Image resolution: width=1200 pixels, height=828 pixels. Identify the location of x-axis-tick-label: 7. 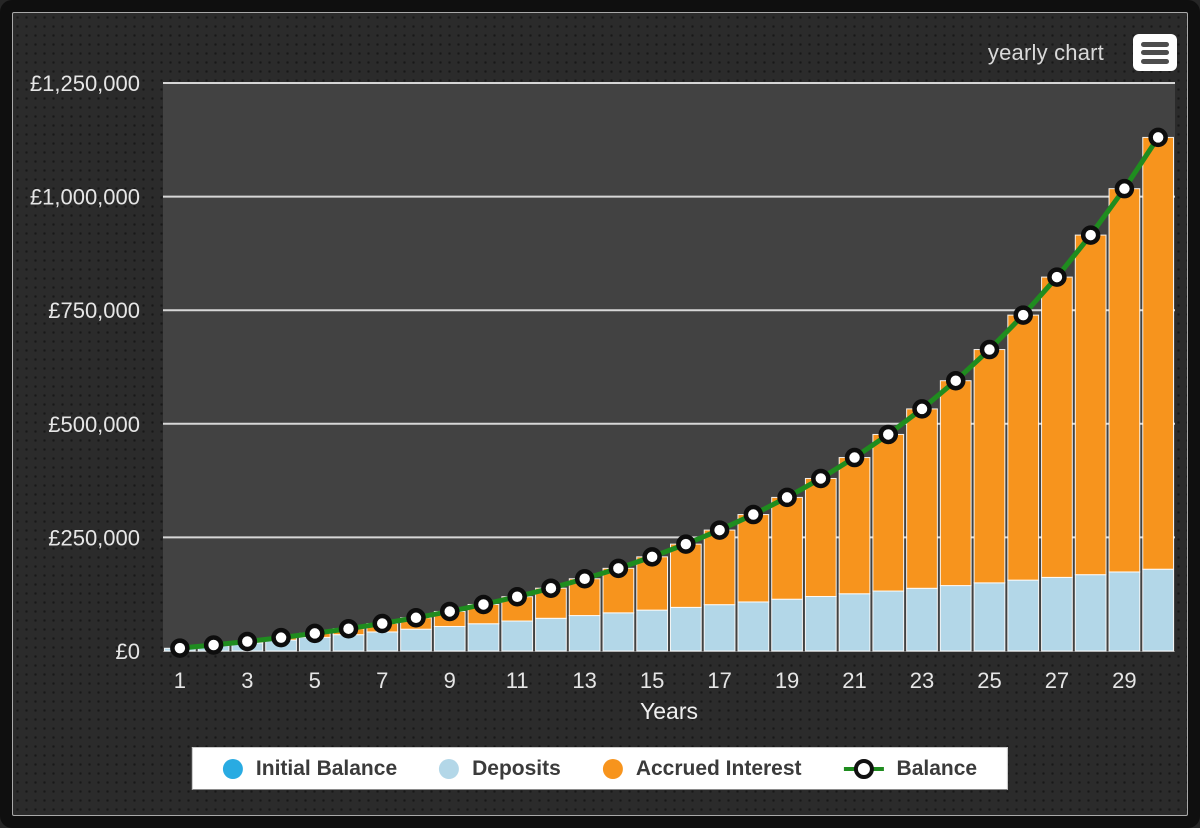
(382, 680).